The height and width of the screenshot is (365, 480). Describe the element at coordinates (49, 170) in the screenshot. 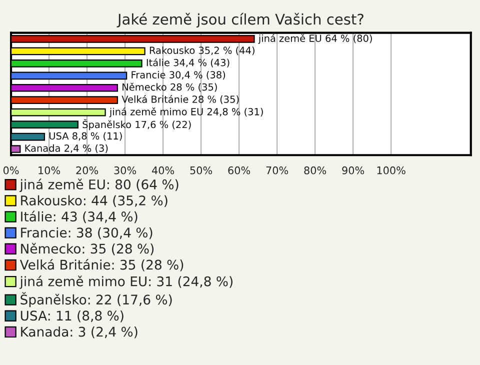

I see `x-tick-label: 10%` at that location.